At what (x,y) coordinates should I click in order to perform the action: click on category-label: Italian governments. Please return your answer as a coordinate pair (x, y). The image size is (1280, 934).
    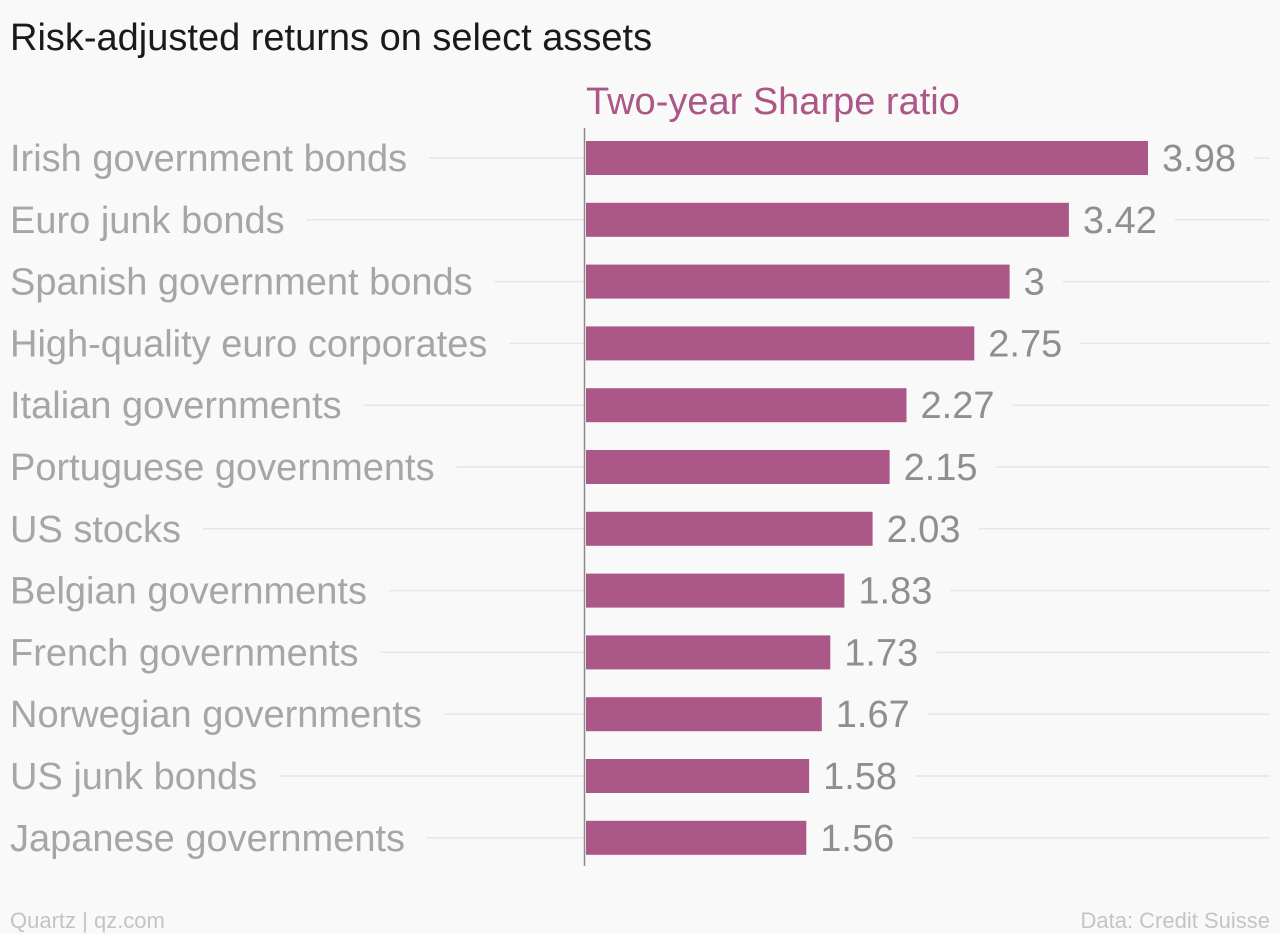
    Looking at the image, I should click on (176, 406).